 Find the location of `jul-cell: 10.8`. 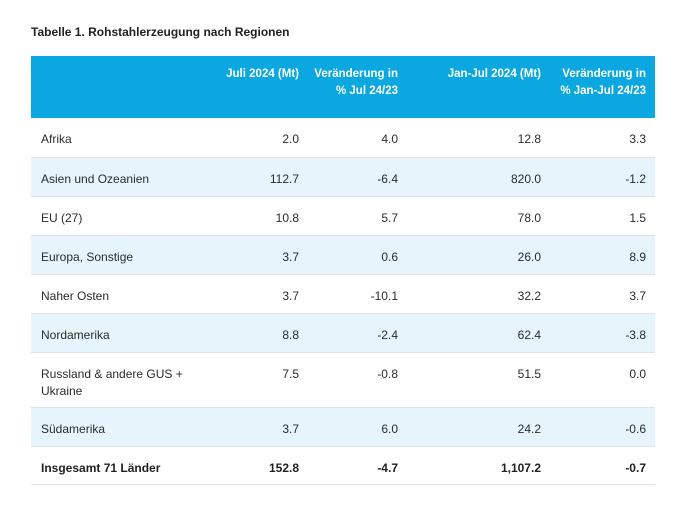

jul-cell: 10.8 is located at coordinates (252, 216).